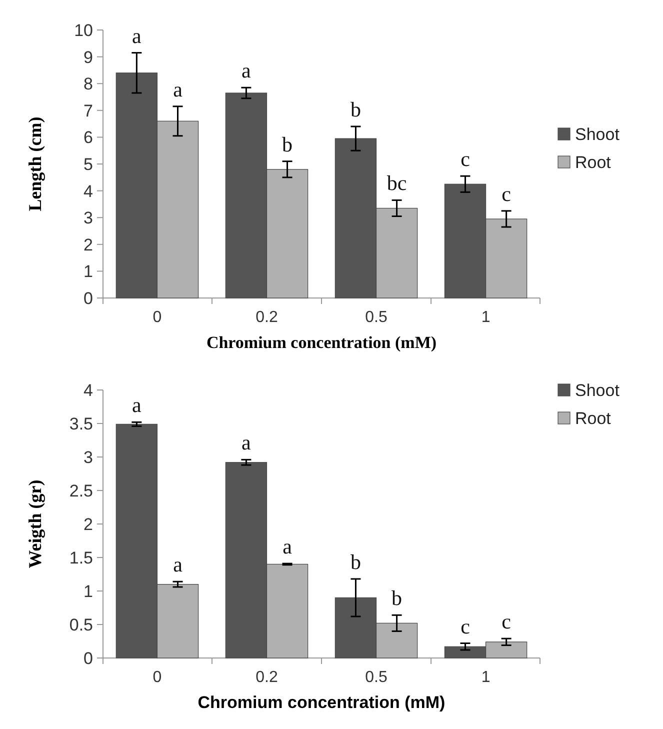 This screenshot has height=729, width=663. I want to click on y-tick-label: 6, so click(88, 138).